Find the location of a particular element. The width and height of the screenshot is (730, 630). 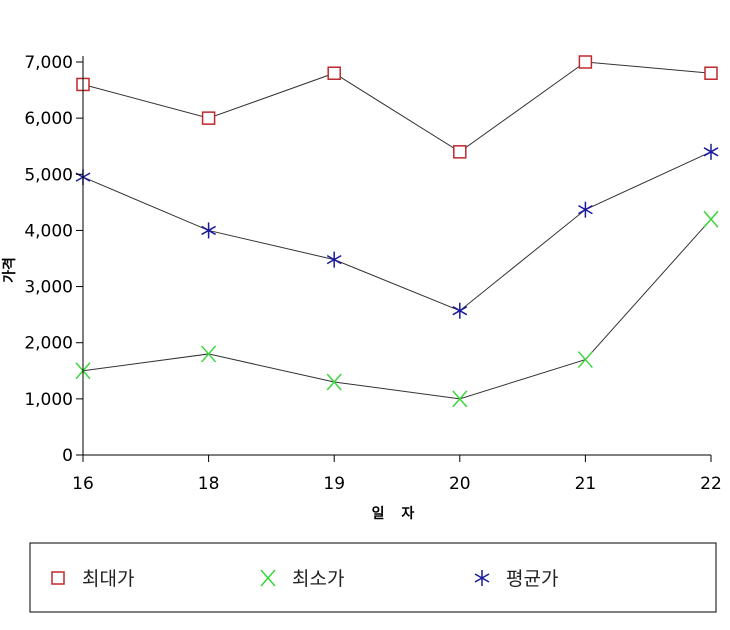

legend-label: 최소가 is located at coordinates (318, 579).